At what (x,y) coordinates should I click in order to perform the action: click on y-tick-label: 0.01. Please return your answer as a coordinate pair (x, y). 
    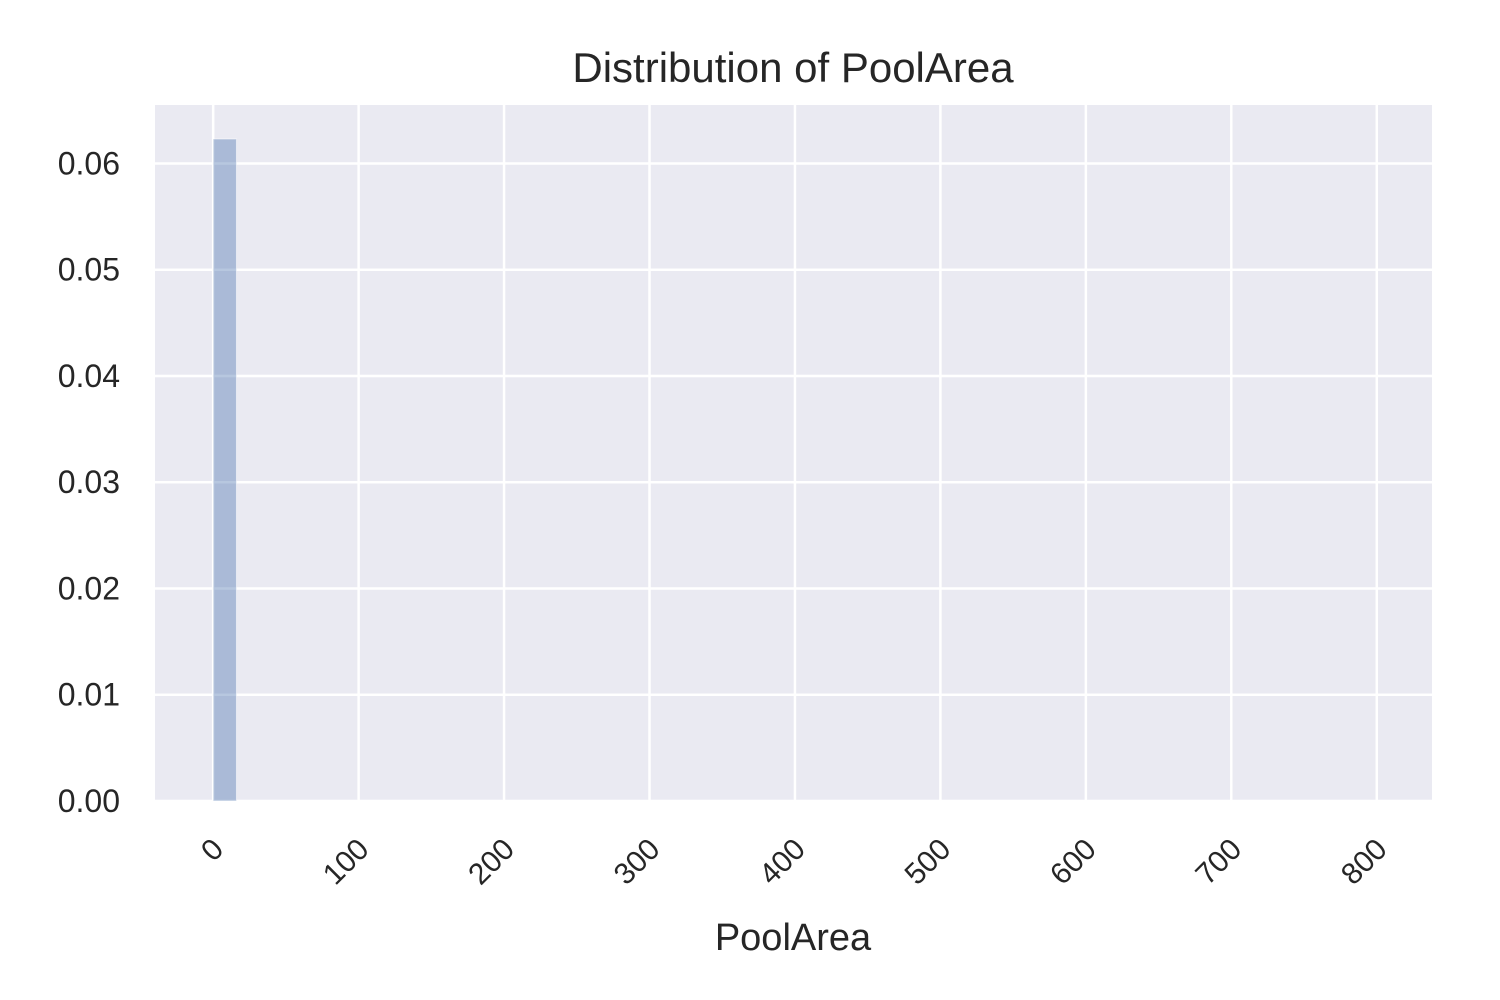
    Looking at the image, I should click on (89, 695).